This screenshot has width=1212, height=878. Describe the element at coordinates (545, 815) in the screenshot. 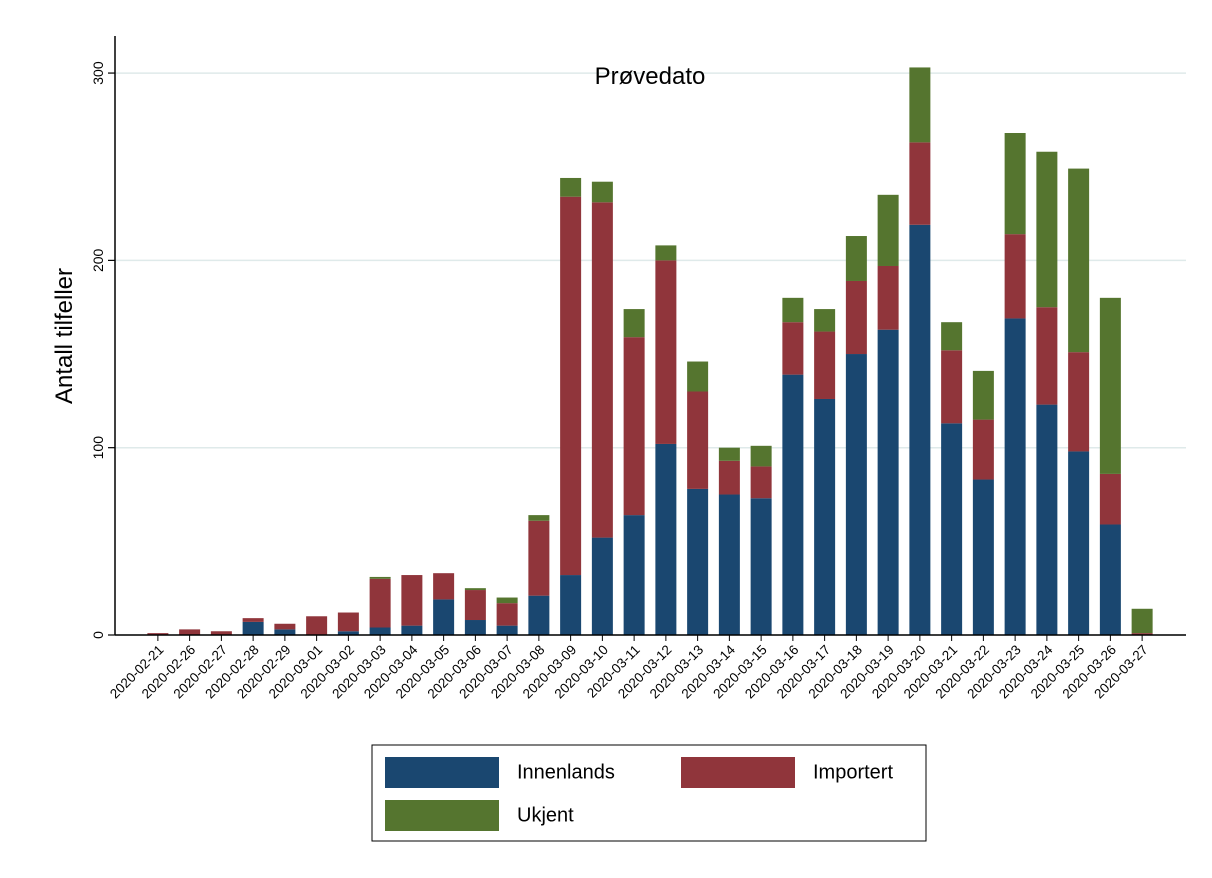

I see `legend-label: Ukjent` at that location.